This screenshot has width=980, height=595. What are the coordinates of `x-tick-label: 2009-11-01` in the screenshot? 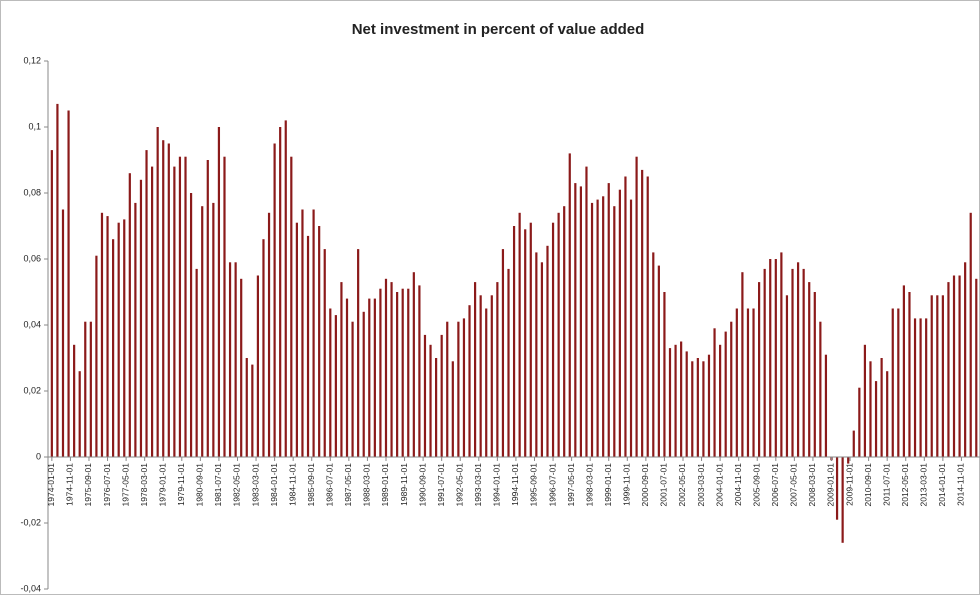 It's located at (849, 484).